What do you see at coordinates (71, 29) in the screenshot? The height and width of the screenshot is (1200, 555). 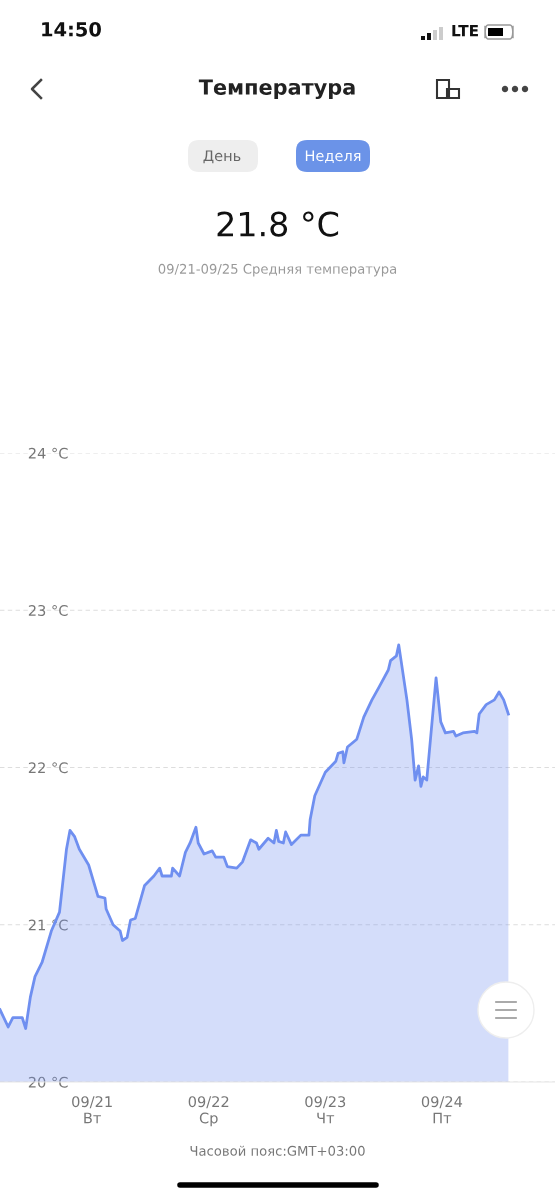 I see `text: 14:50` at bounding box center [71, 29].